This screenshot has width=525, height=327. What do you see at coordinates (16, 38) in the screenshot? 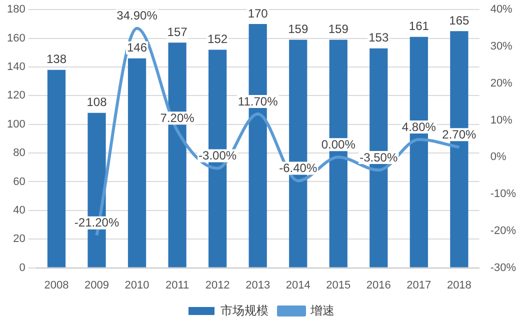
I see `y-tick-label: 160` at bounding box center [16, 38].